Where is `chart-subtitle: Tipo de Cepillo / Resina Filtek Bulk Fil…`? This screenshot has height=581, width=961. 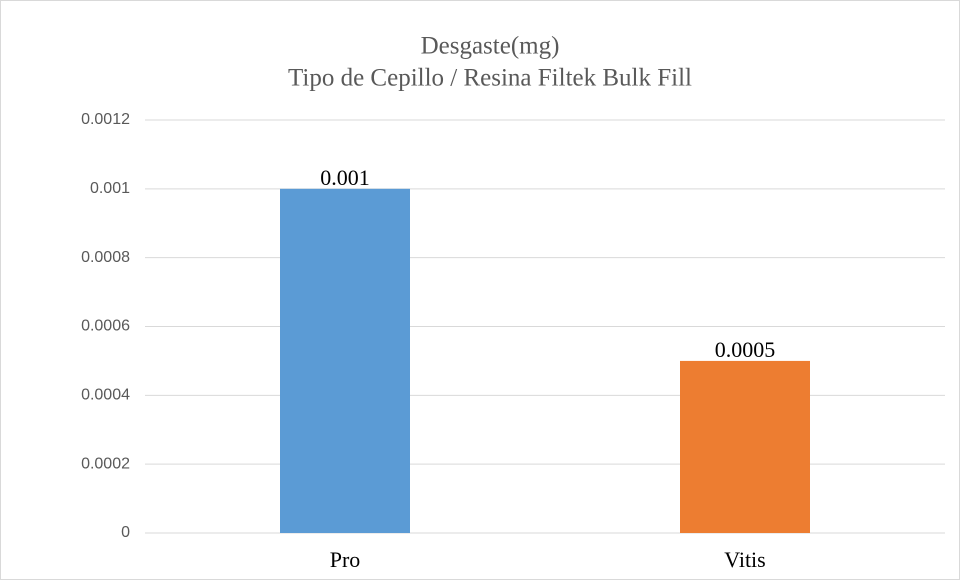 chart-subtitle: Tipo de Cepillo / Resina Filtek Bulk Fil… is located at coordinates (490, 78).